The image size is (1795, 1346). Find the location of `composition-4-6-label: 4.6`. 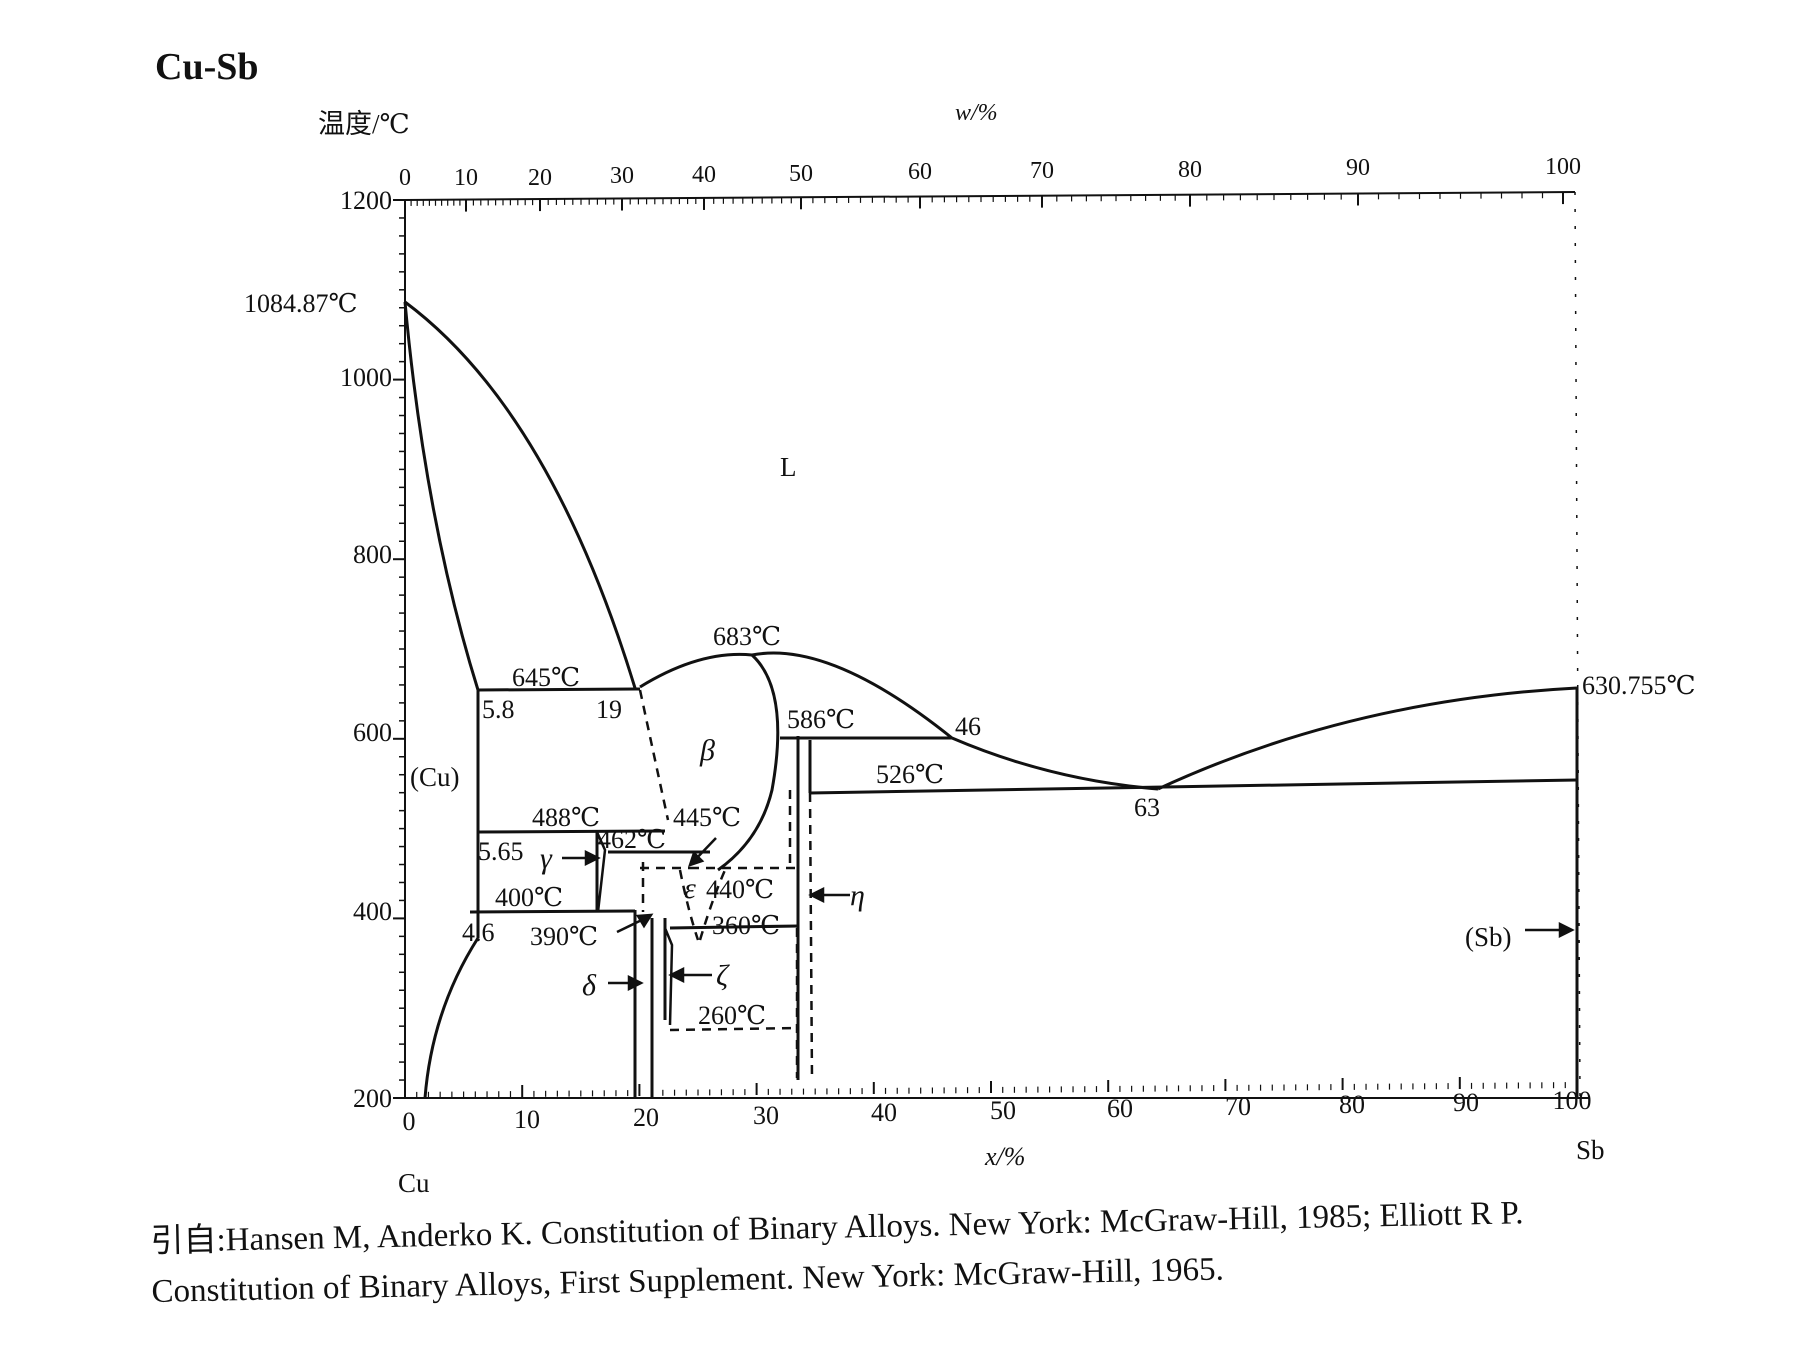

composition-4-6-label: 4.6 is located at coordinates (478, 932).